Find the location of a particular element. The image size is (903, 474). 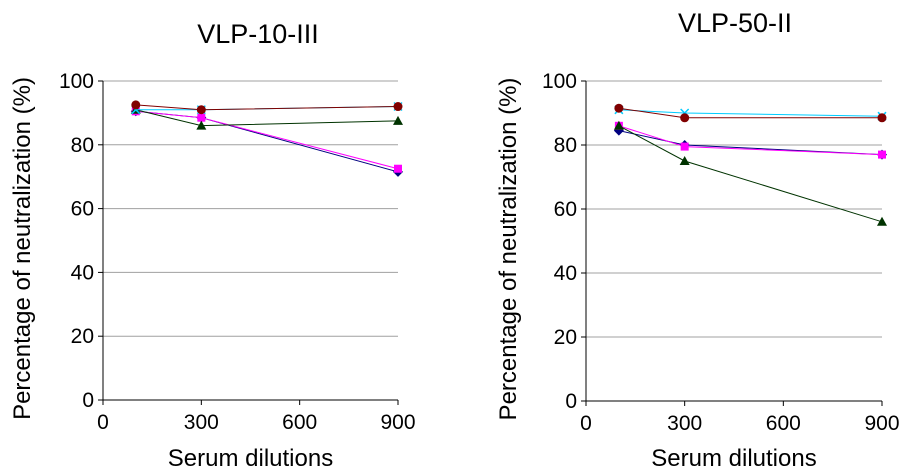

chart-title: VLP-10-III is located at coordinates (258, 34).